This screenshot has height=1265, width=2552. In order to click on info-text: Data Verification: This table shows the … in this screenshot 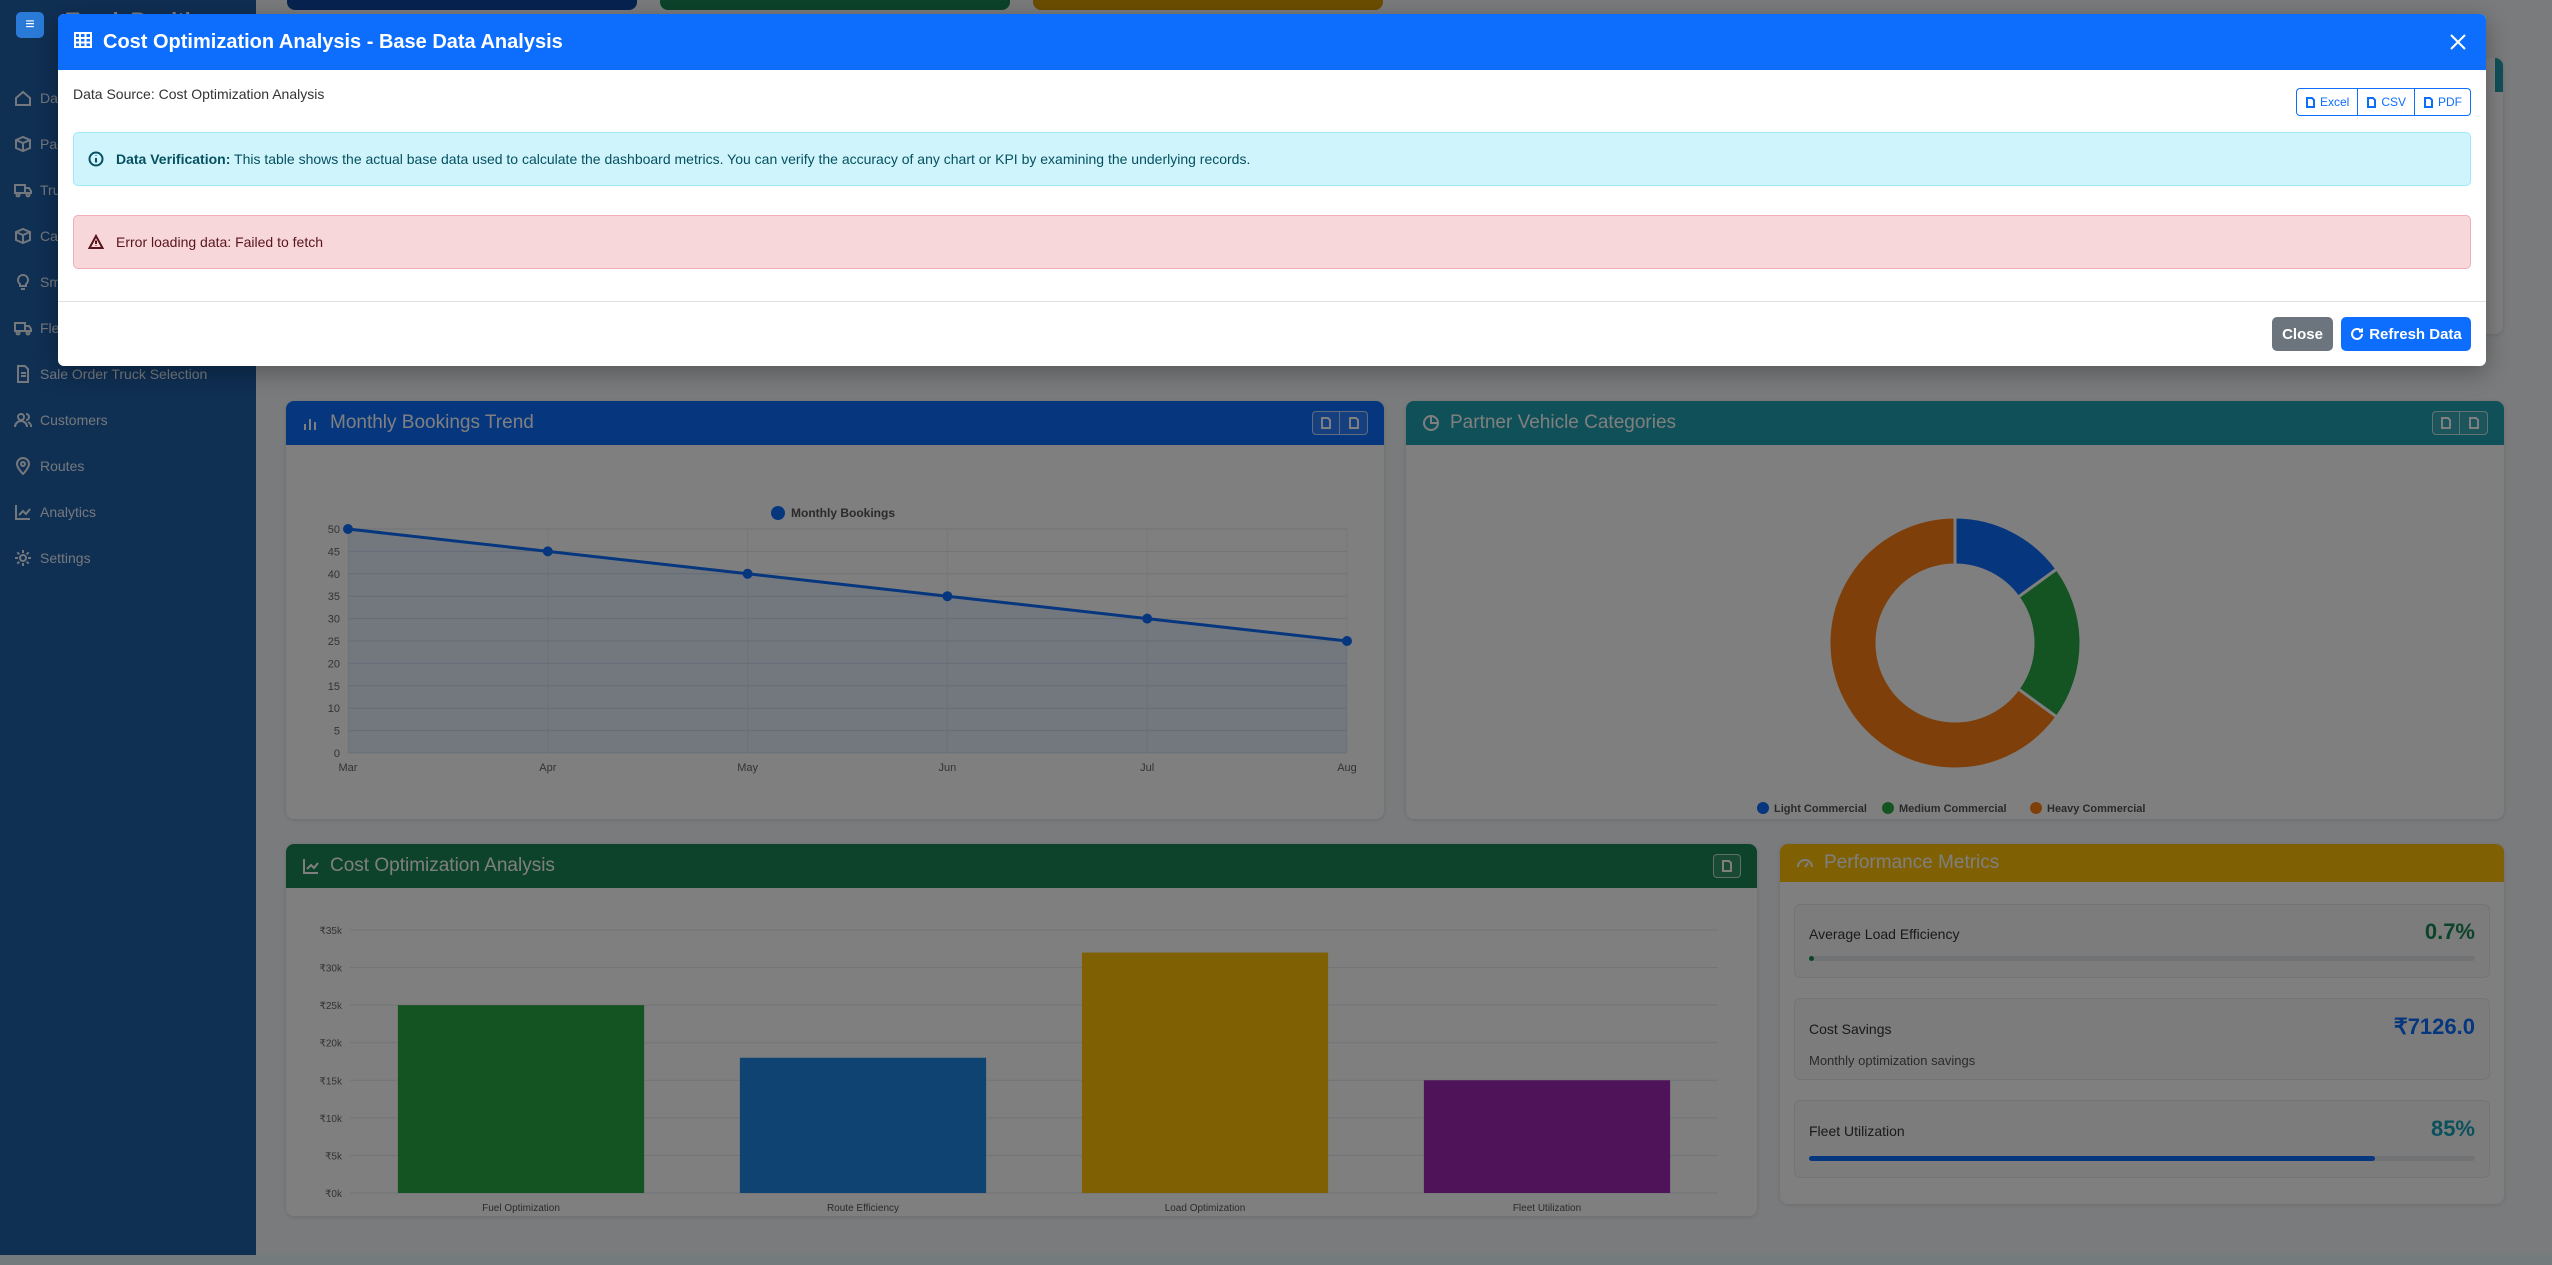, I will do `click(683, 159)`.